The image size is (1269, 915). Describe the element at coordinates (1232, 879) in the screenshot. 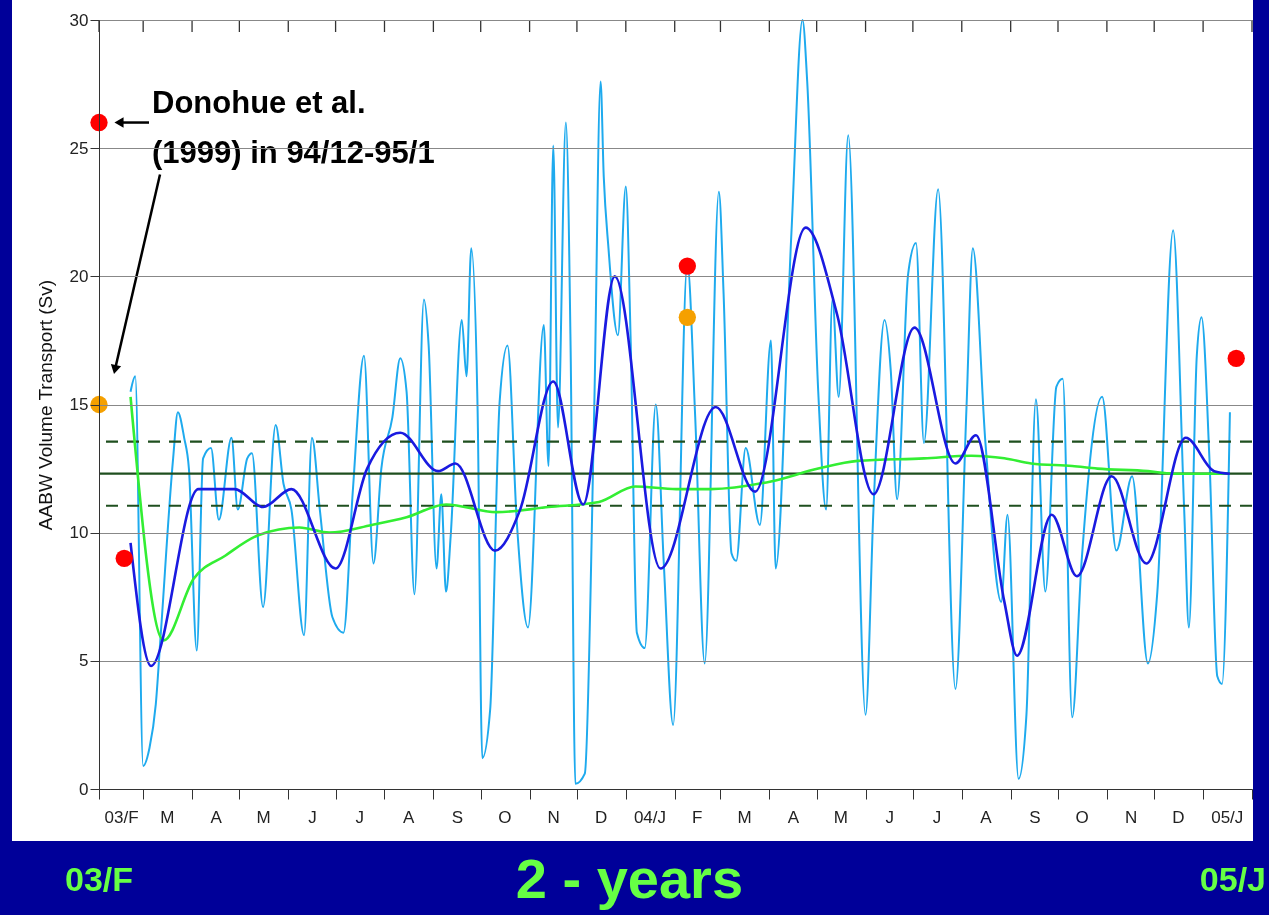

I see `text: 05/J` at that location.